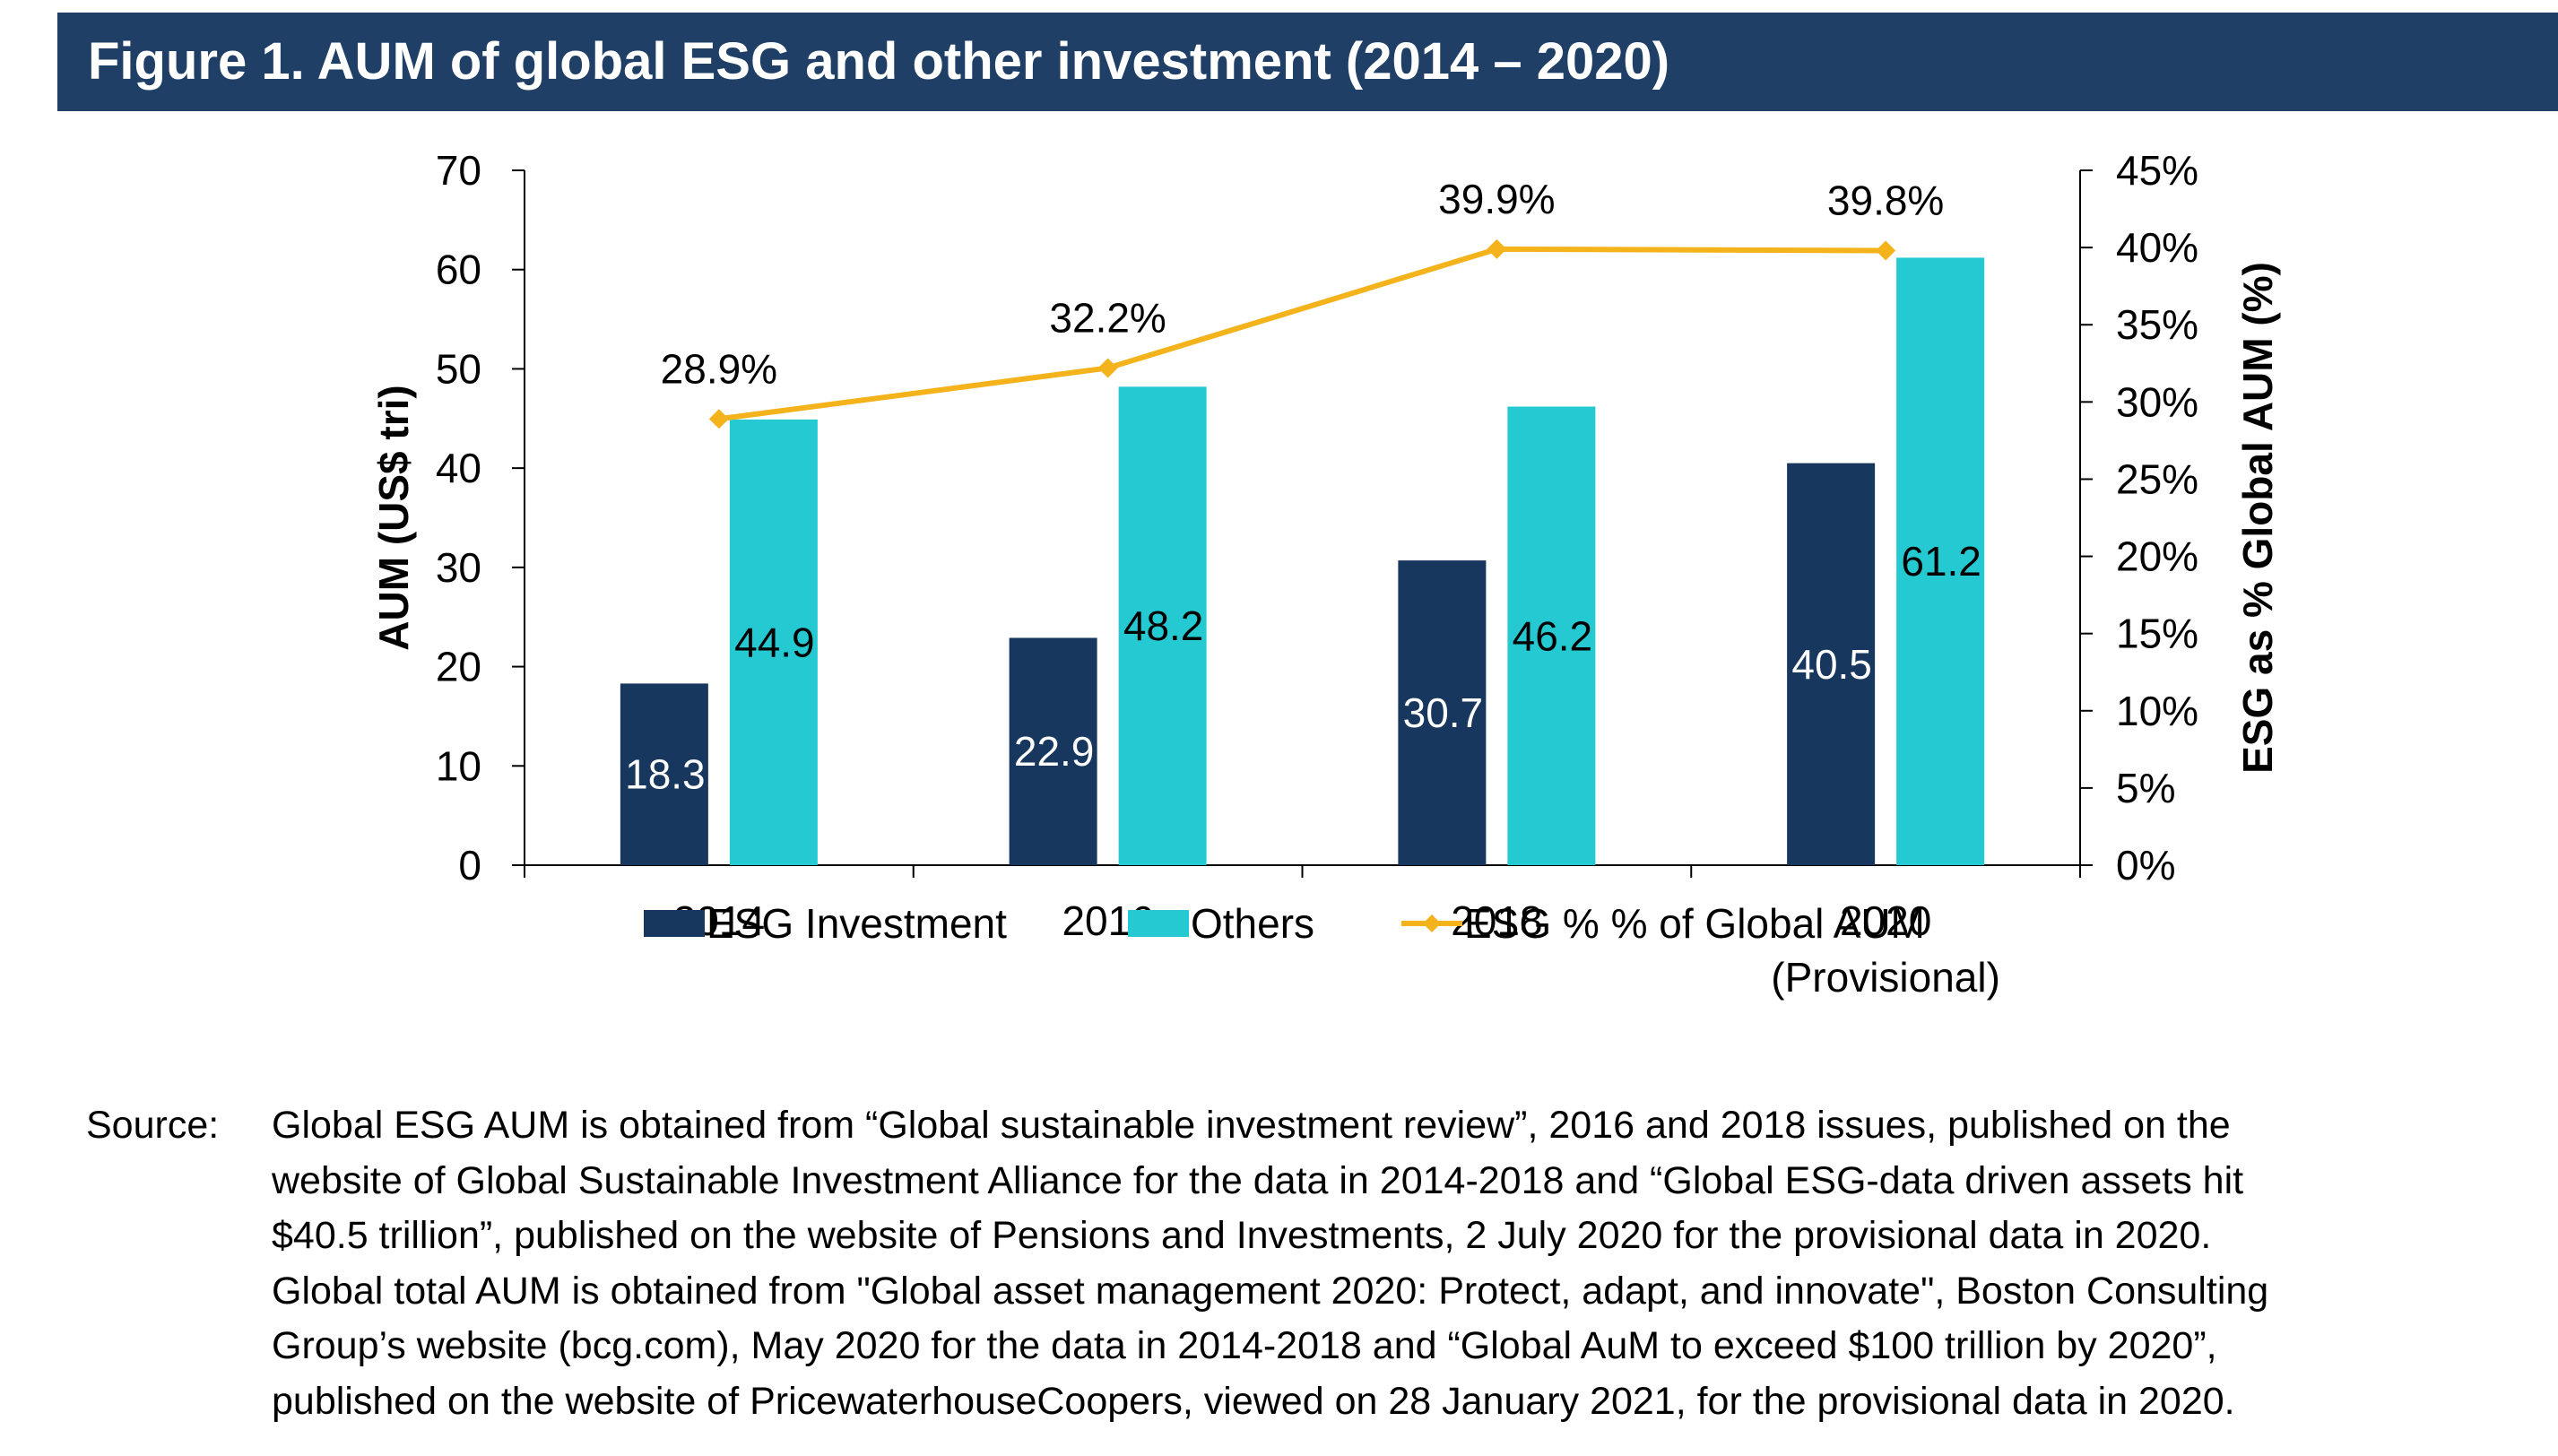  I want to click on line-data-label: 28.9%, so click(719, 368).